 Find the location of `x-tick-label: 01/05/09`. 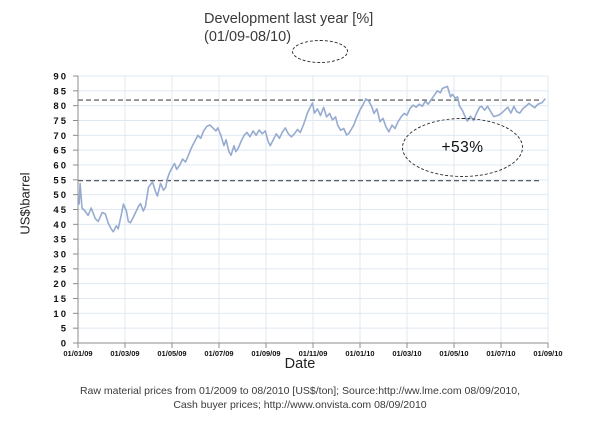

x-tick-label: 01/05/09 is located at coordinates (171, 353).